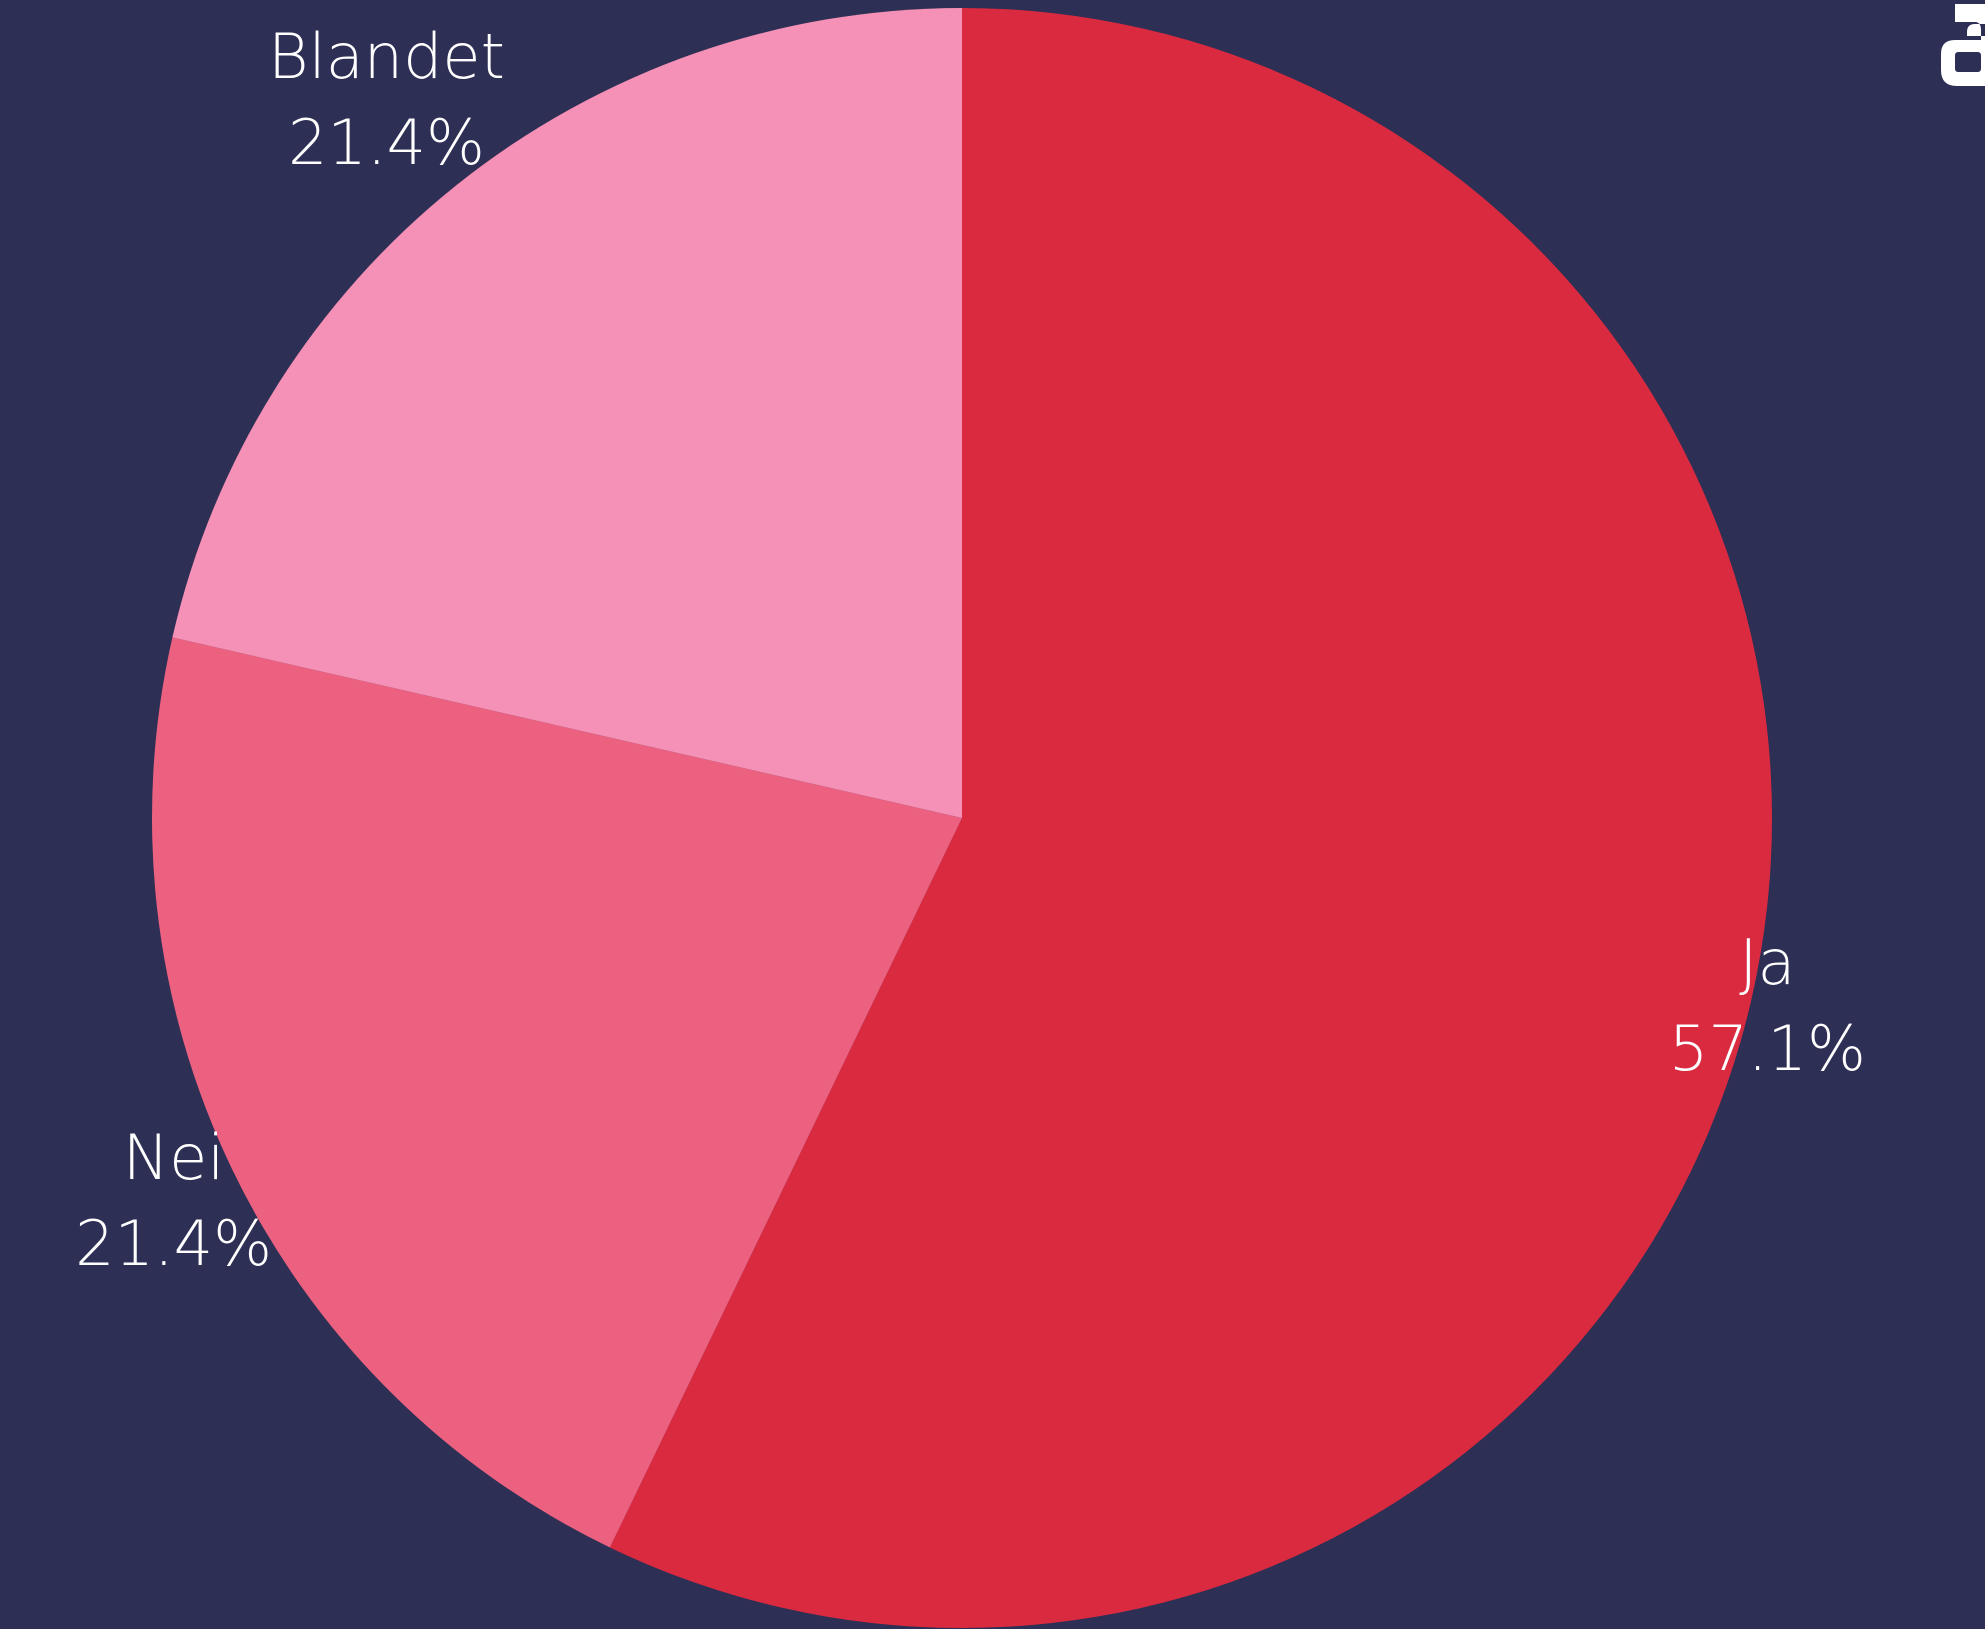 The width and height of the screenshot is (1985, 1629). I want to click on slice-label-blandet: Blandet, so click(386, 56).